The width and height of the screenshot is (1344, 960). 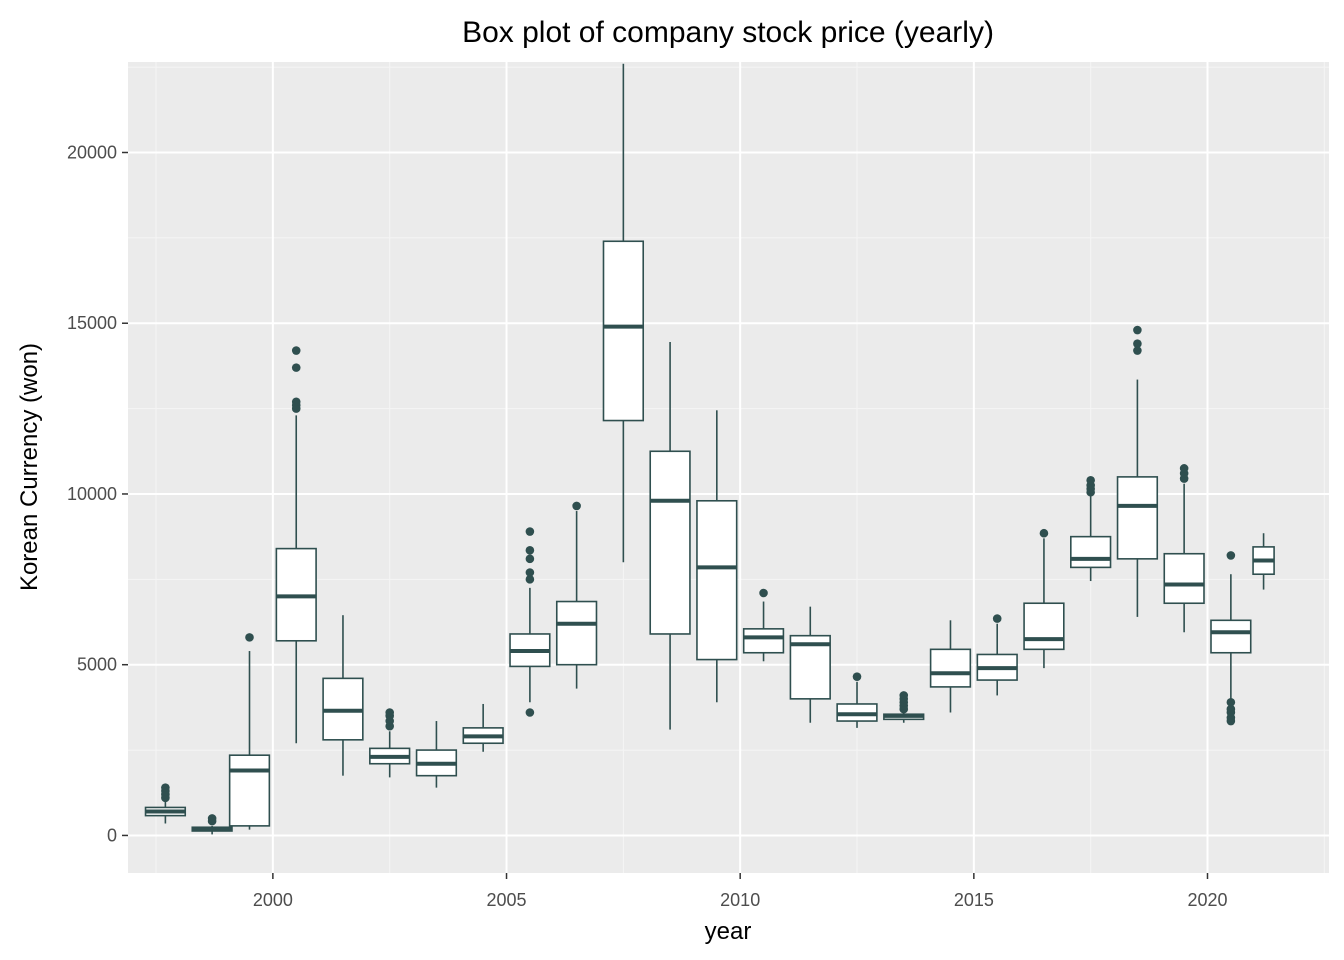 What do you see at coordinates (728, 32) in the screenshot?
I see `chart-title: Box plot of company stock price (yearly)` at bounding box center [728, 32].